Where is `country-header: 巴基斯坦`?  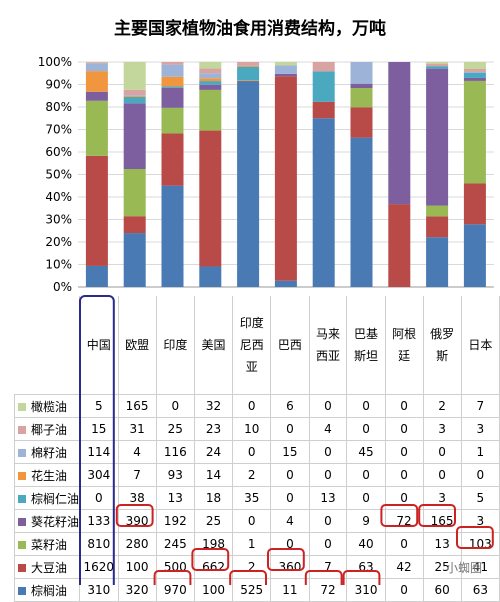
country-header: 巴基斯坦 is located at coordinates (366, 345).